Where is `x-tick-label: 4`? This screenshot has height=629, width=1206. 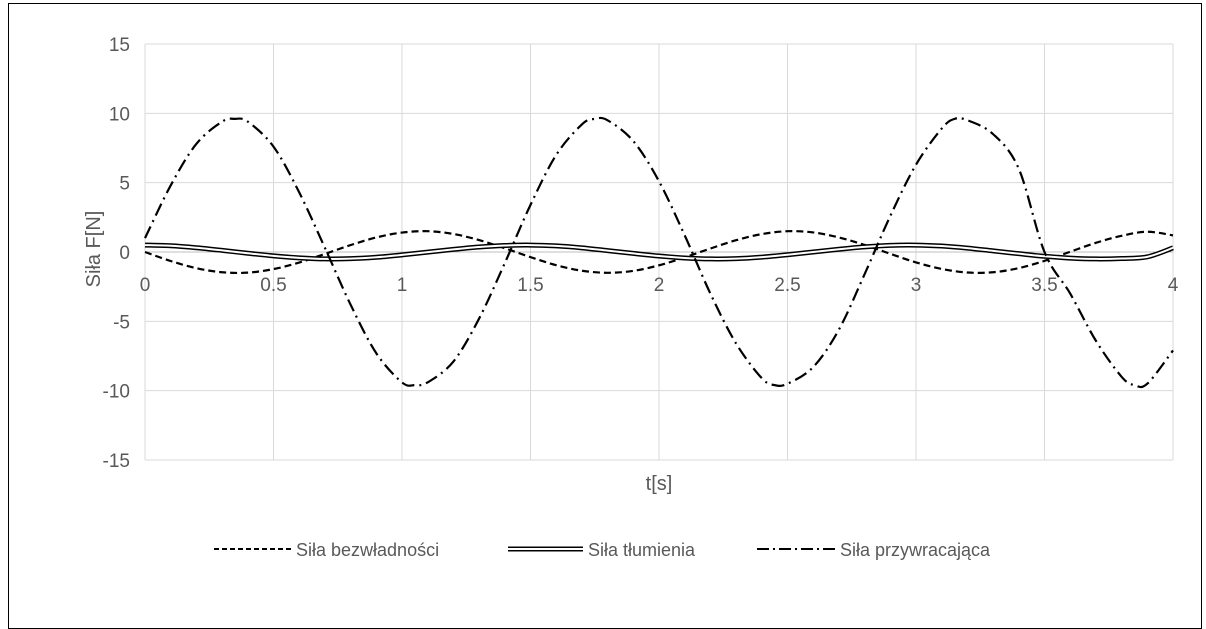
x-tick-label: 4 is located at coordinates (1173, 285).